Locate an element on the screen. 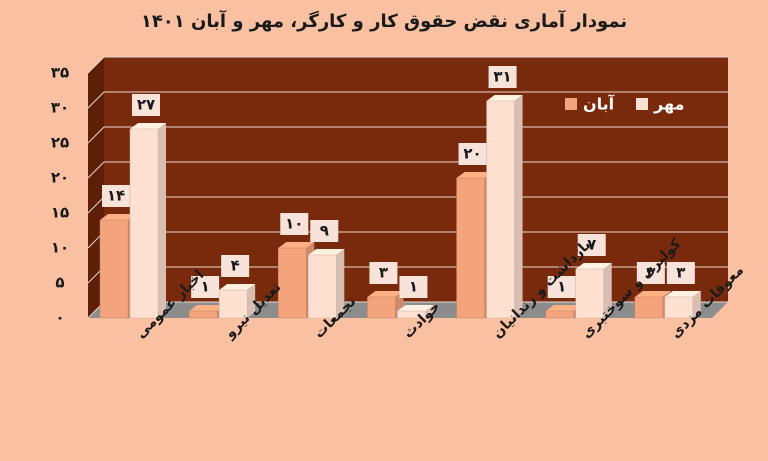 Image resolution: width=768 pixels, height=461 pixels. y-tick-label: ۳۰ is located at coordinates (60, 108).